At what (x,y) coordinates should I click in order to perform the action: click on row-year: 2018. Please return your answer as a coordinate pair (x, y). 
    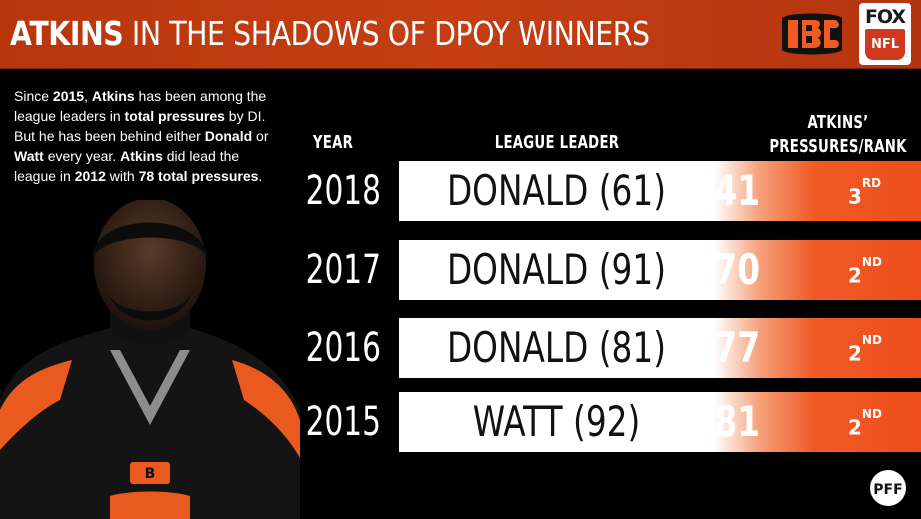
    Looking at the image, I should click on (343, 191).